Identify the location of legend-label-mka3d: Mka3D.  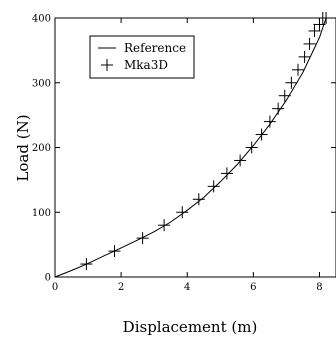
(146, 65).